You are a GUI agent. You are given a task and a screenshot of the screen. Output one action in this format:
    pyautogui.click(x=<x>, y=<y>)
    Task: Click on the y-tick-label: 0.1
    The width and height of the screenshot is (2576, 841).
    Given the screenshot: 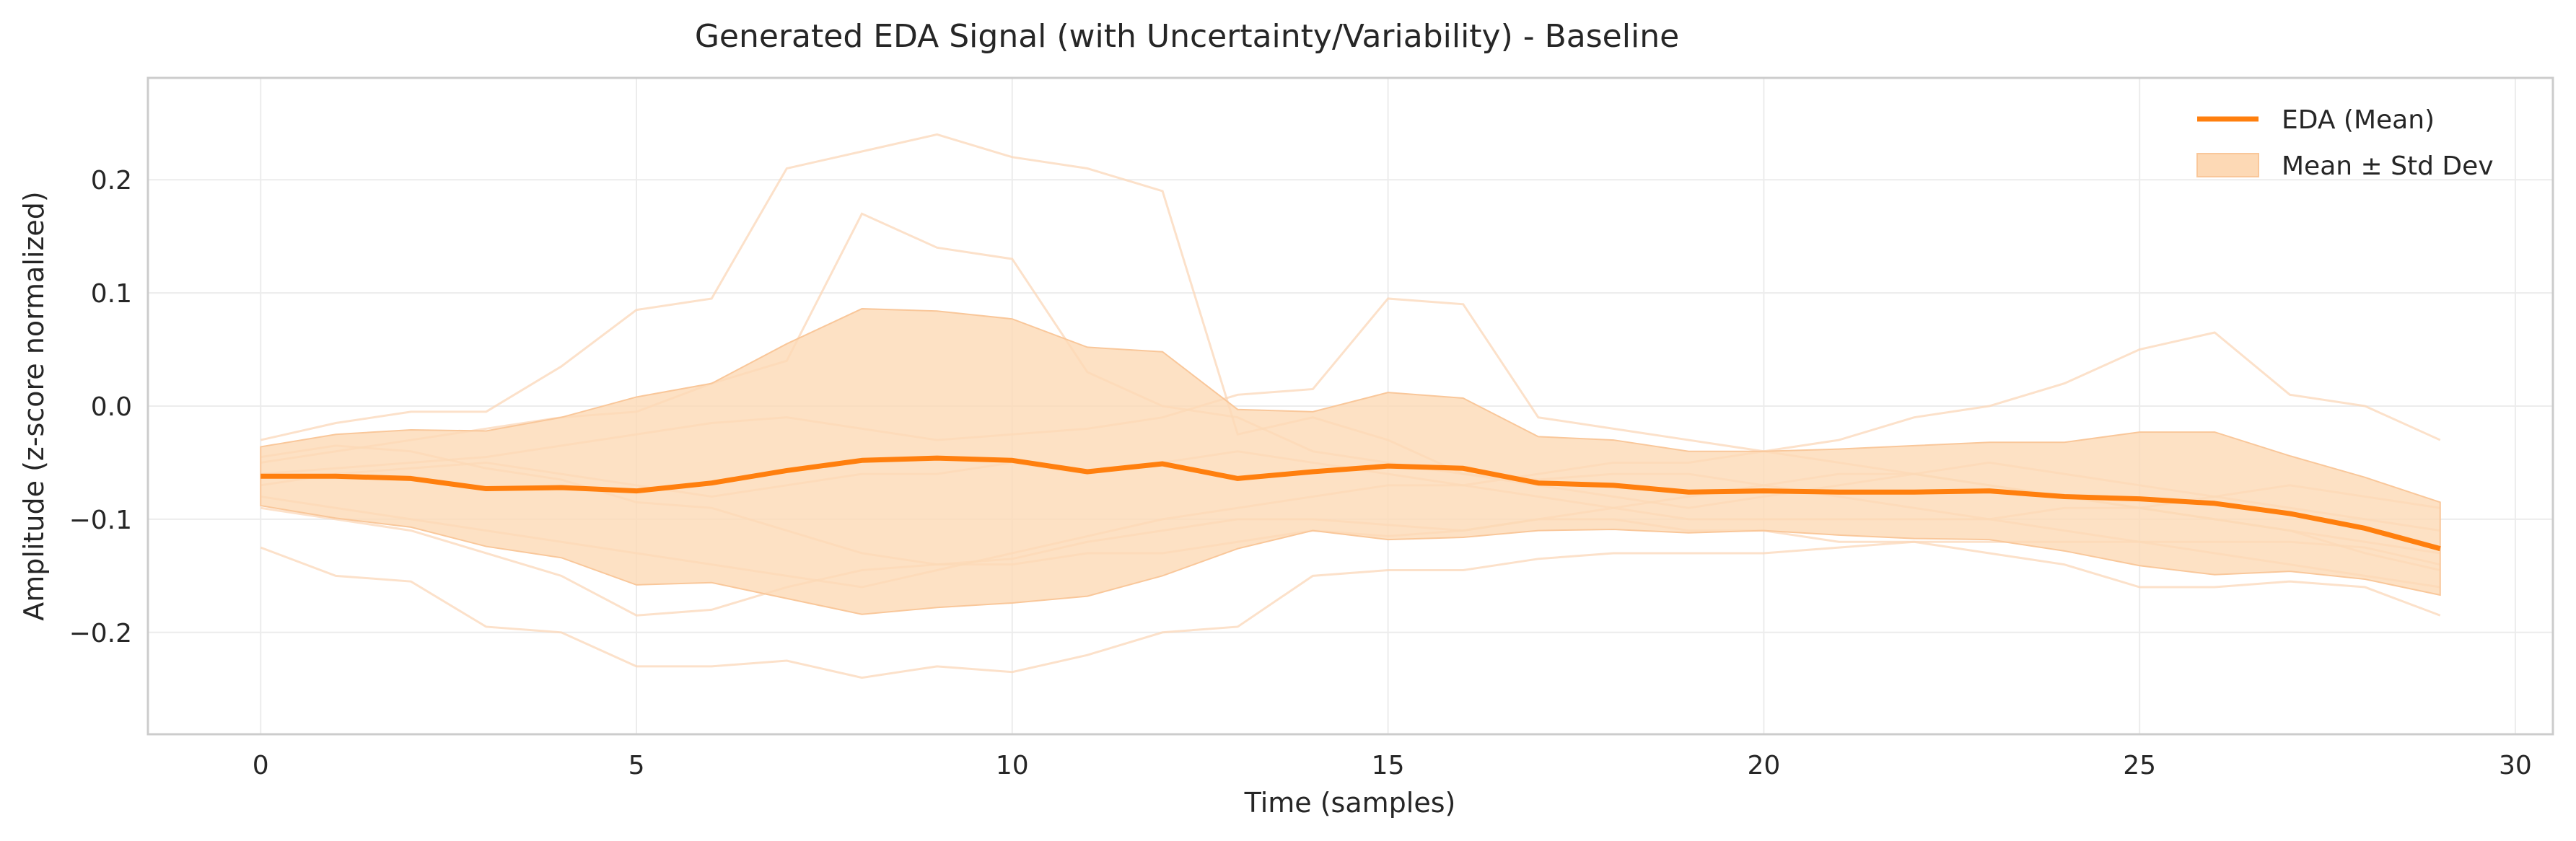 What is the action you would take?
    pyautogui.click(x=111, y=294)
    